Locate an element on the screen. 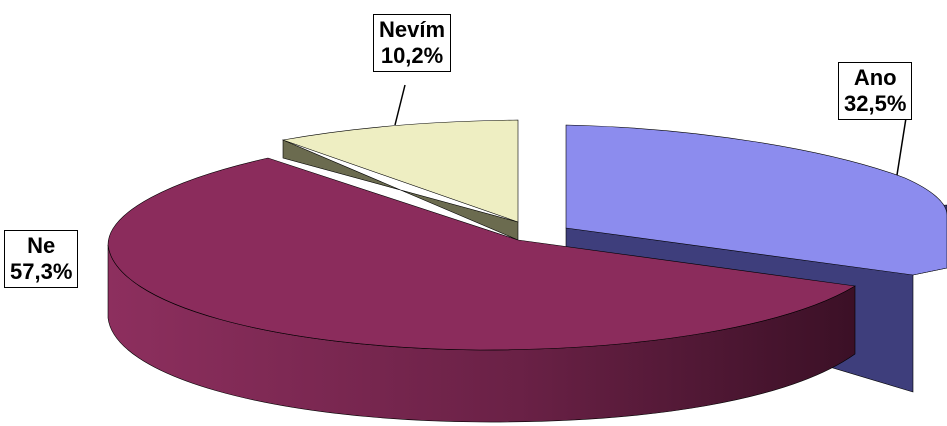  data-label-nevim-value: 10,2% is located at coordinates (412, 55).